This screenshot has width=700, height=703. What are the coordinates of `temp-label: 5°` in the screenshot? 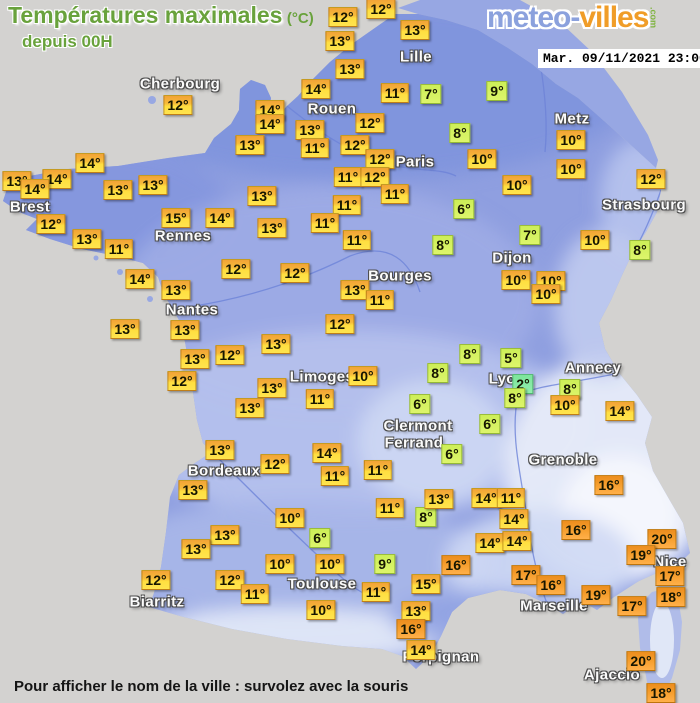 It's located at (511, 358).